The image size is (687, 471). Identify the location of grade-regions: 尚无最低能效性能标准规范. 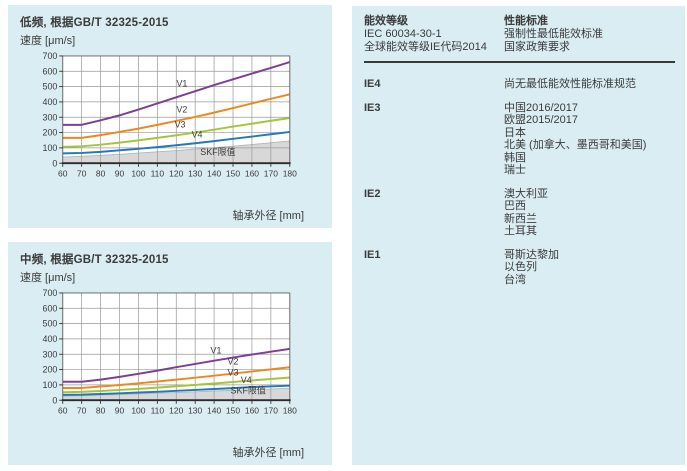
(589, 84).